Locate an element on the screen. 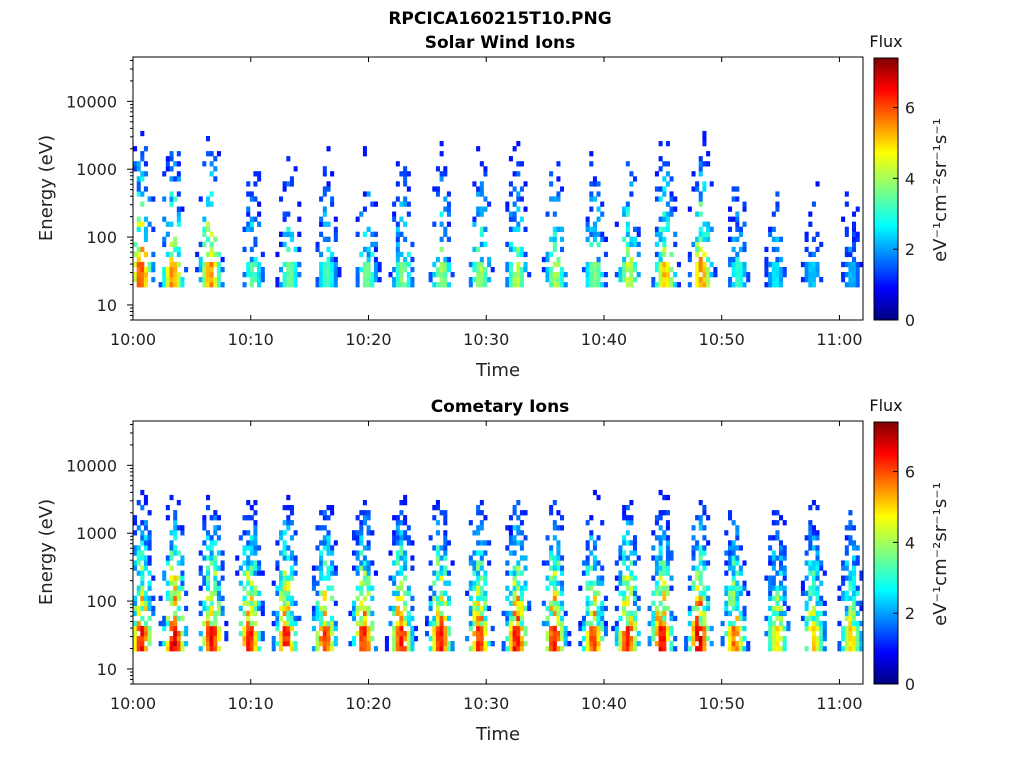  colorbar-tick-label: 2 is located at coordinates (910, 613).